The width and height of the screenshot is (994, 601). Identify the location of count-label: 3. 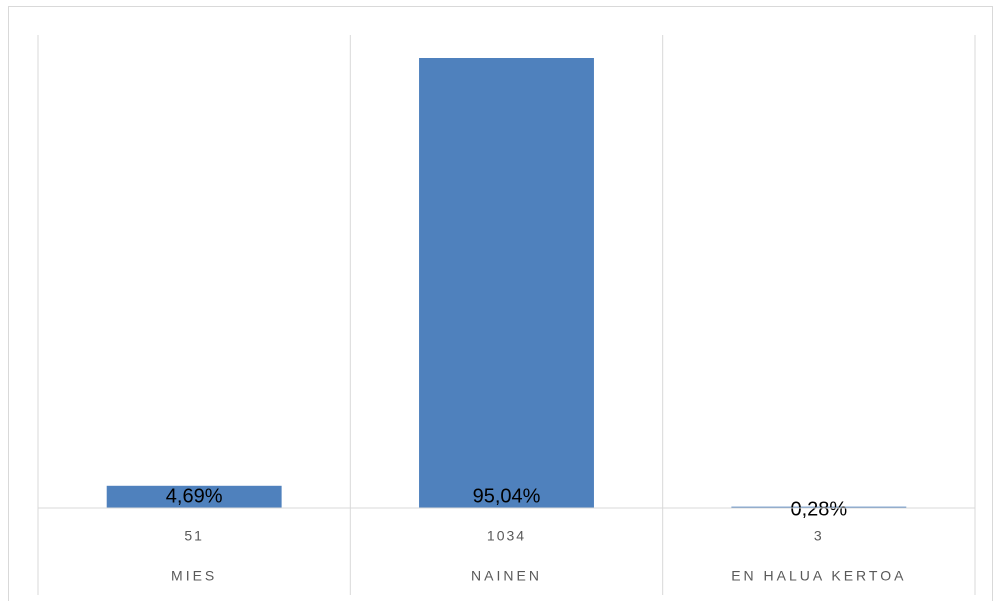
(819, 536).